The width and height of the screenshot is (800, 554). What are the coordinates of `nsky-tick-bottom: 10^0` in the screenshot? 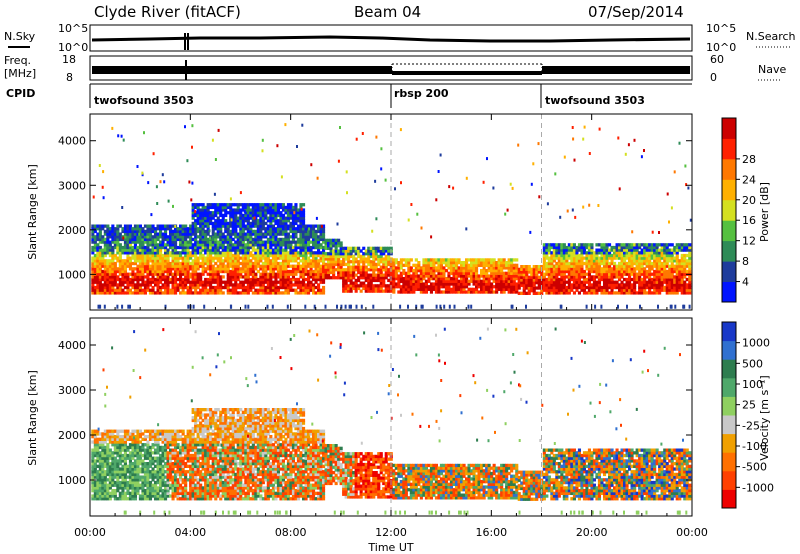 It's located at (73, 47).